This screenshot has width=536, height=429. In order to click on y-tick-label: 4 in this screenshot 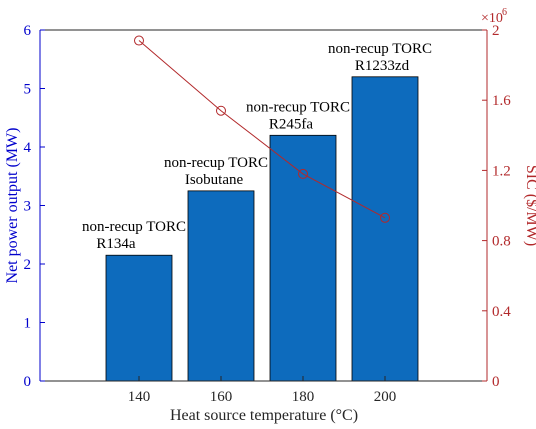, I will do `click(28, 148)`.